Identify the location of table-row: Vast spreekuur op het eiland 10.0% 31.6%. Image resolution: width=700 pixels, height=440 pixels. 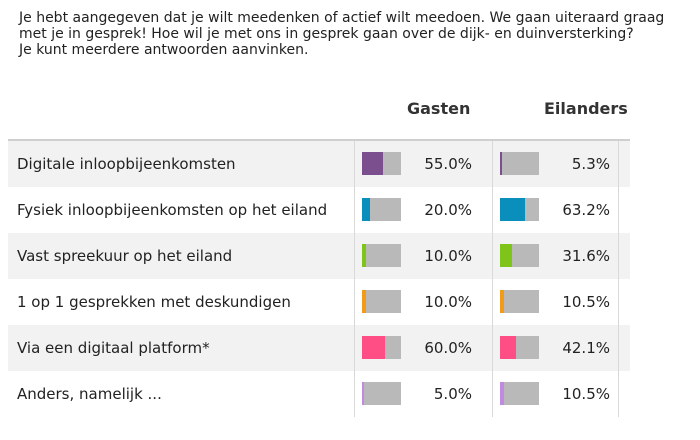
(319, 256).